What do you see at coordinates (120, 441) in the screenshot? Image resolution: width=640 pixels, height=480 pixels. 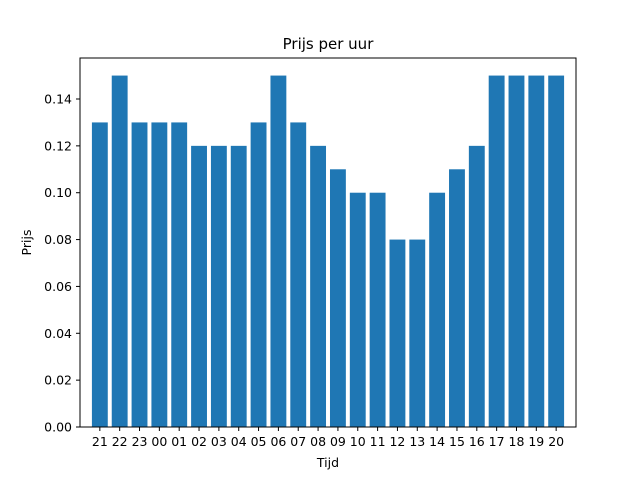 I see `x-tick-label: 22` at bounding box center [120, 441].